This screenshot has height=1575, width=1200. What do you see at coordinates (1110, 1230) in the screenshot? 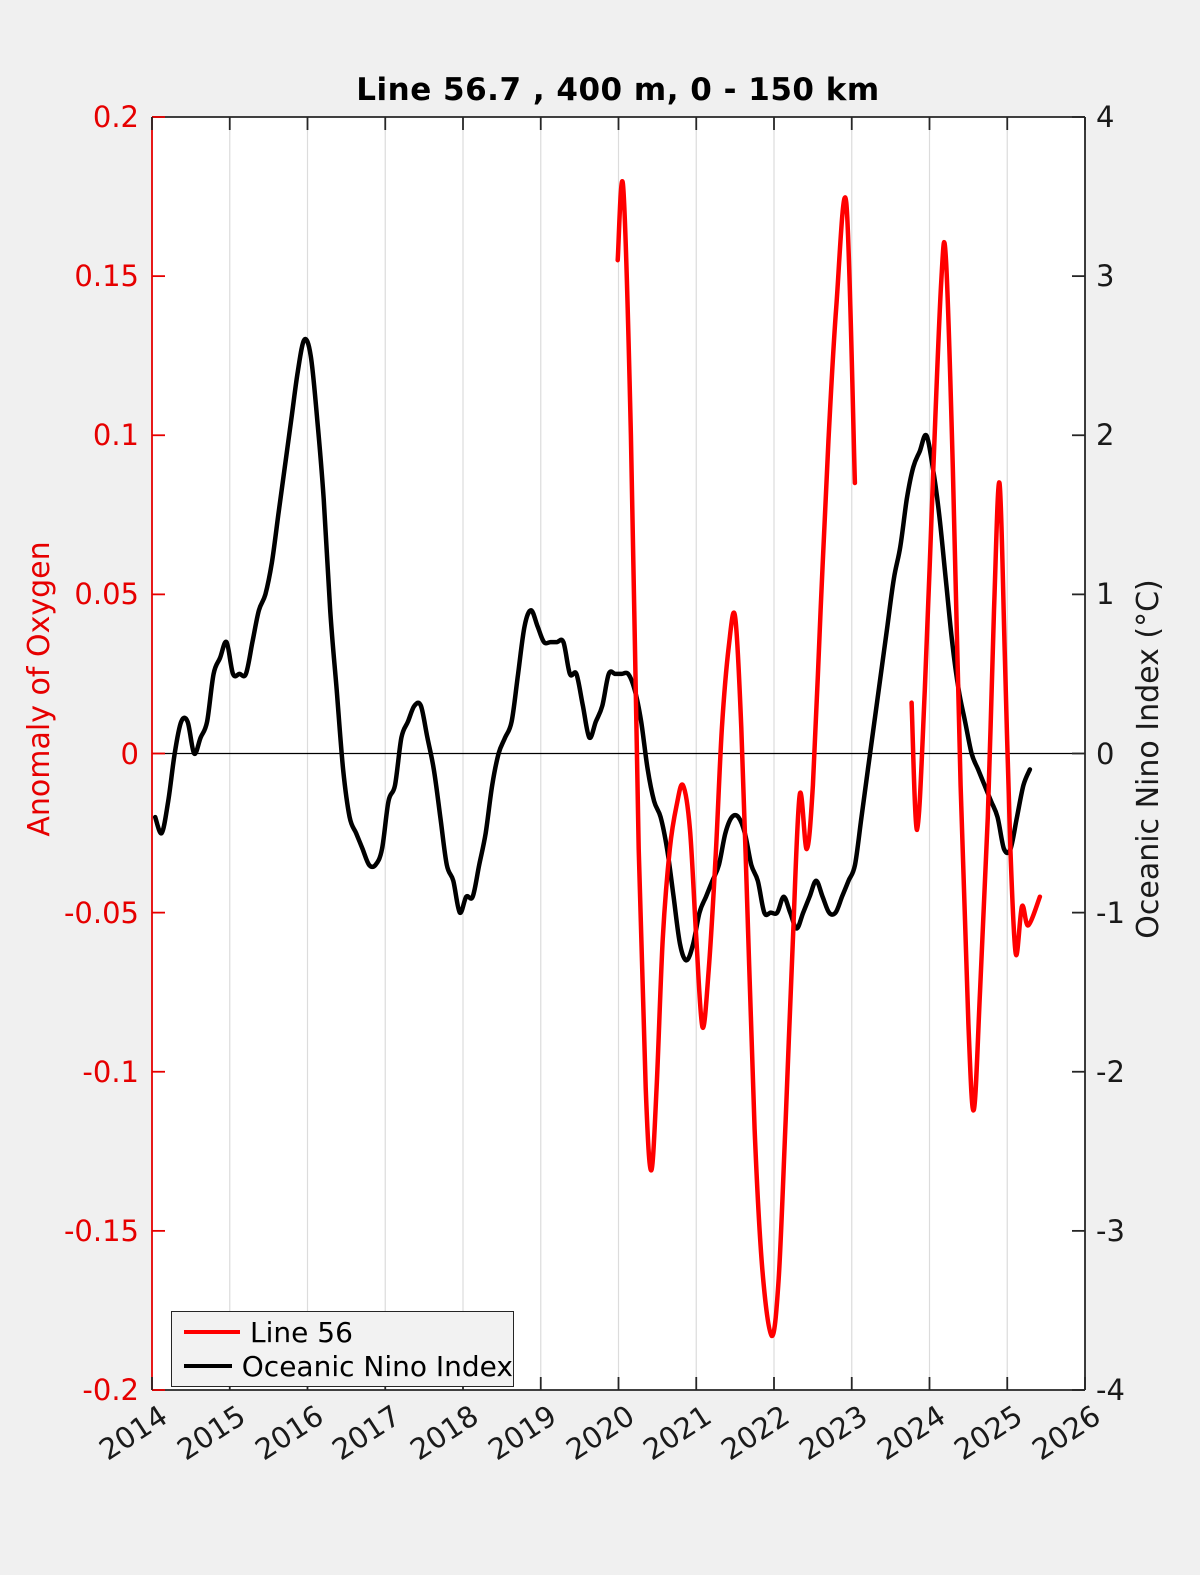
I see `right-tick-label: -3` at bounding box center [1110, 1230].